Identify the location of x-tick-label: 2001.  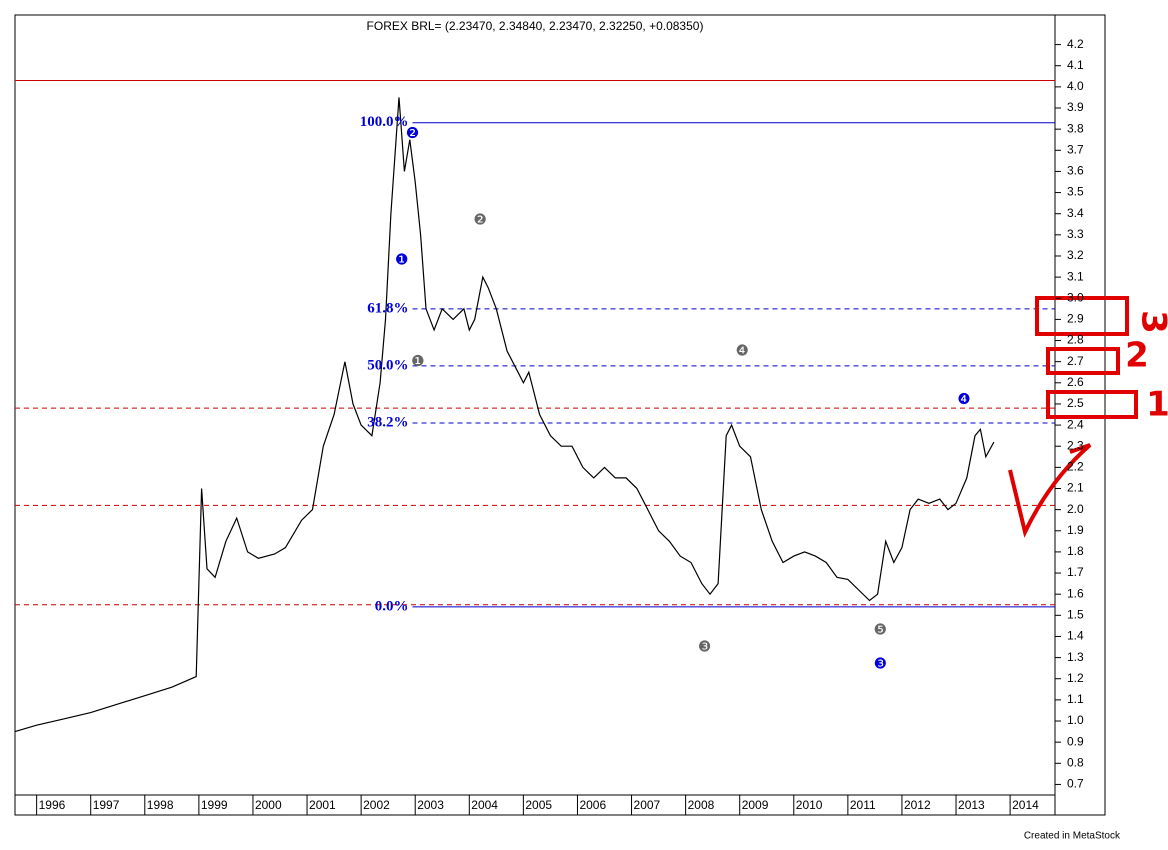
(322, 805).